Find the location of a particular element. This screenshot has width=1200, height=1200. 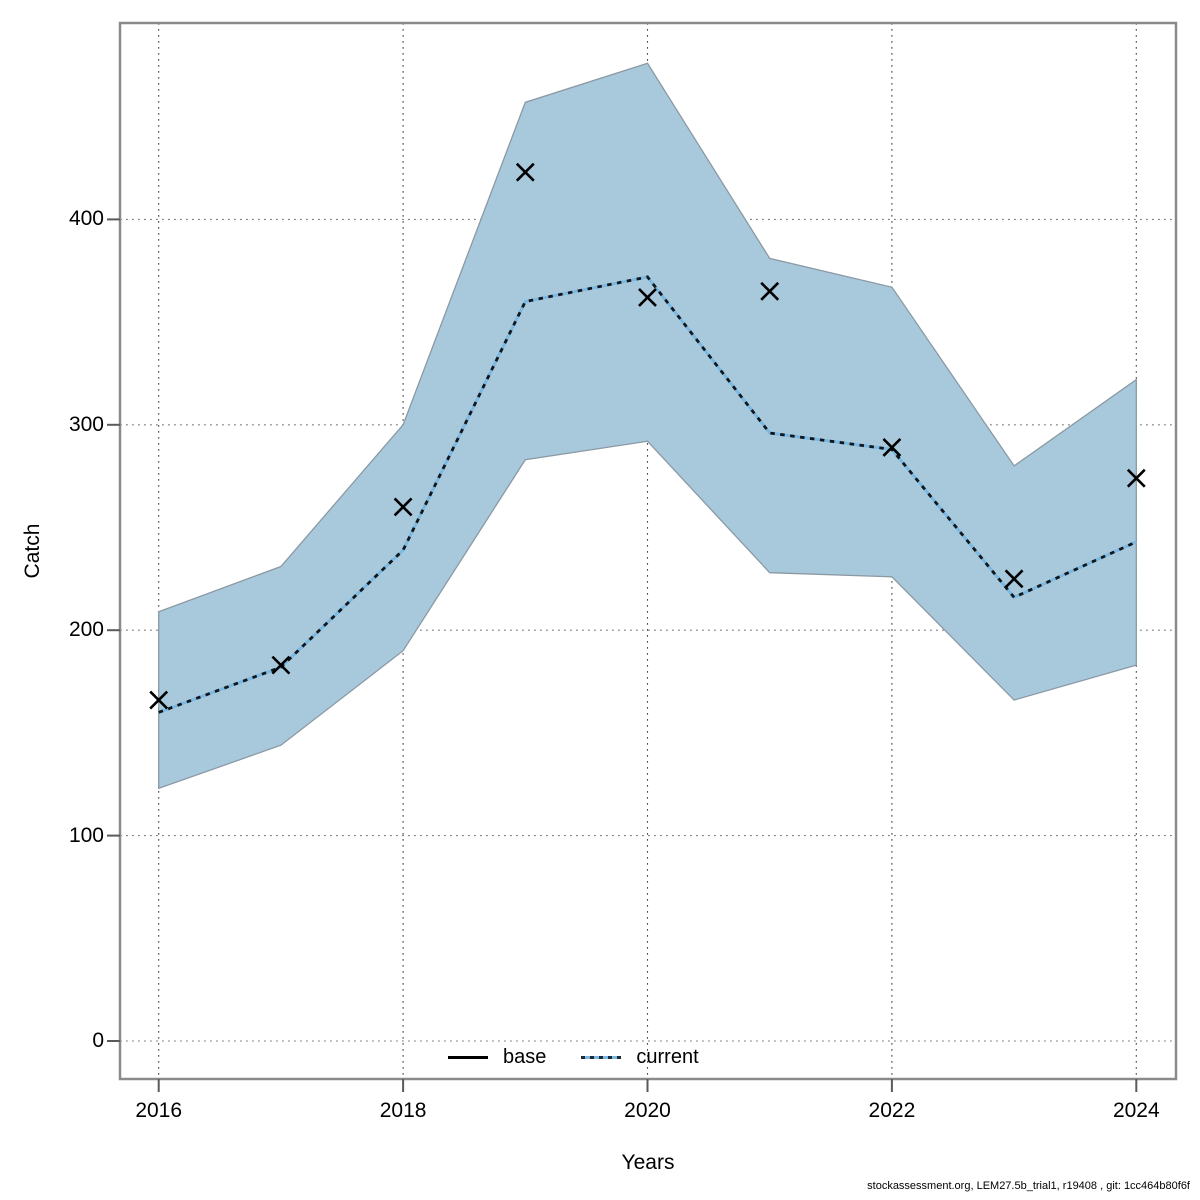

y-tick-label: 200 is located at coordinates (86, 630).